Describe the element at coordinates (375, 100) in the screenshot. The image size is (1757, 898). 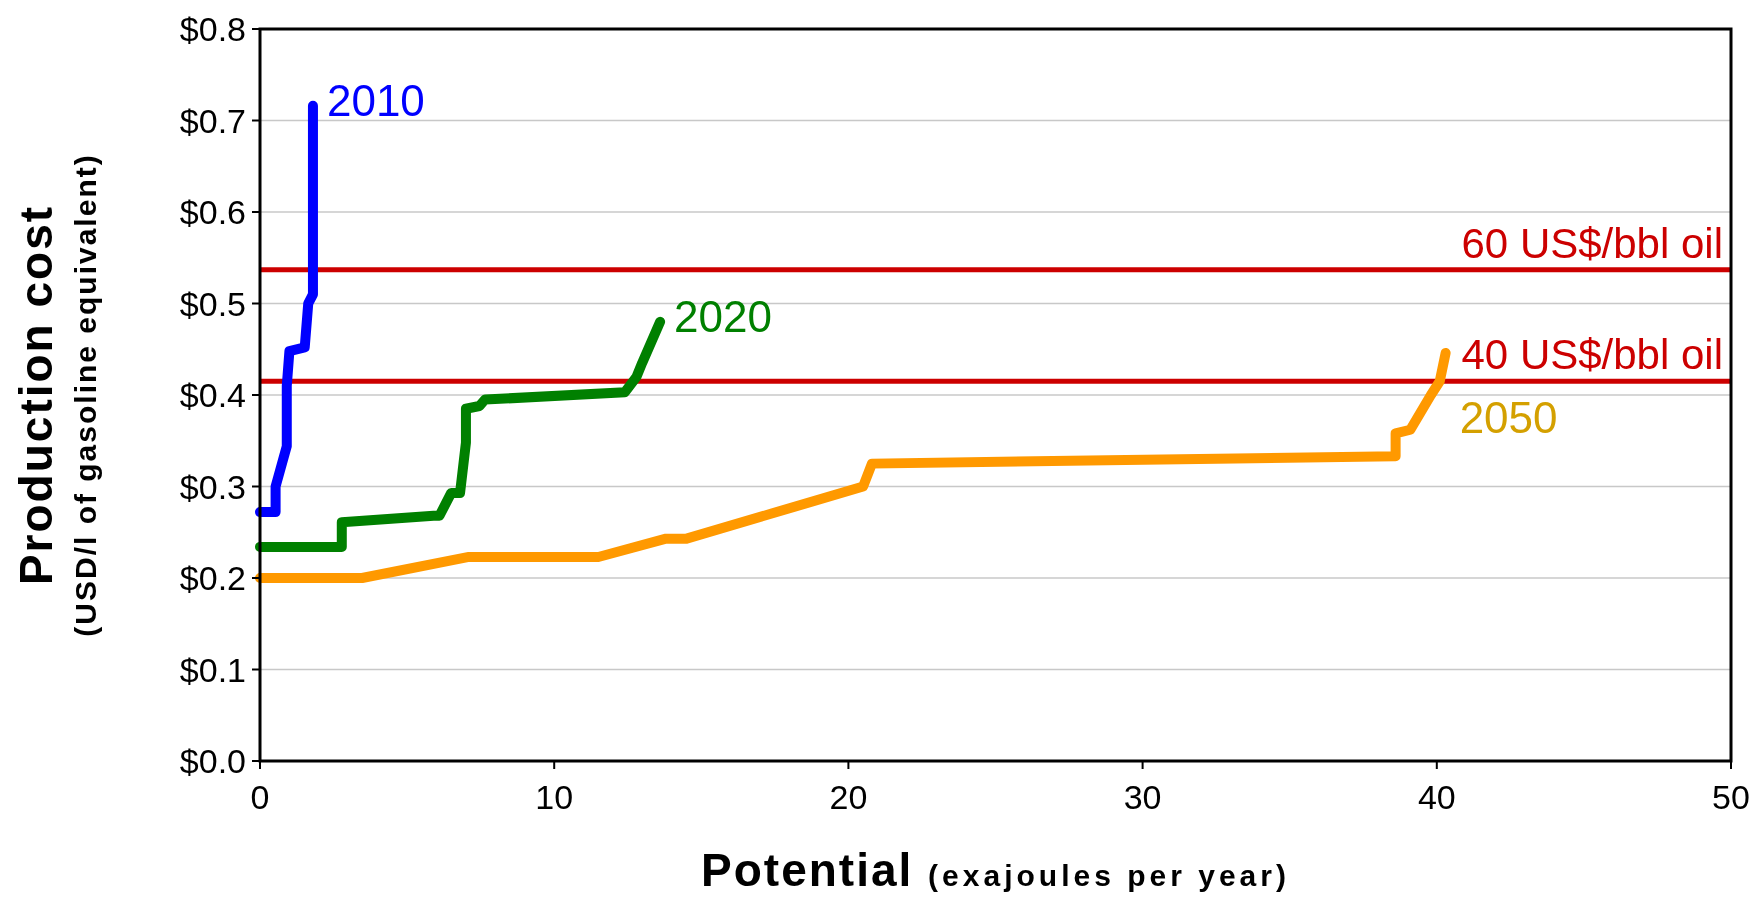
I see `series-label: 2010` at that location.